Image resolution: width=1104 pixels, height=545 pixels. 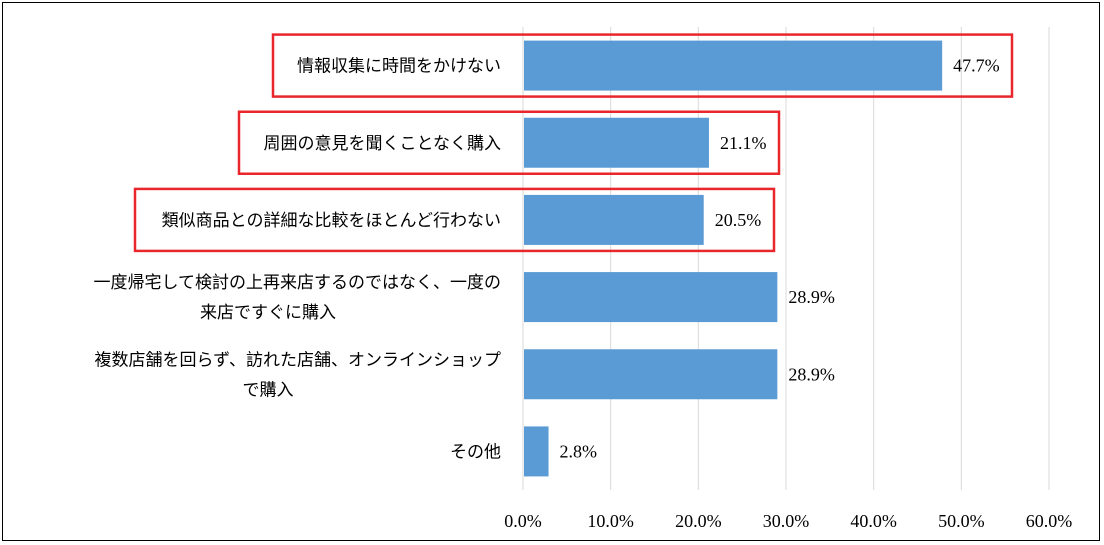 I want to click on tick-label: 0.0%, so click(x=523, y=521).